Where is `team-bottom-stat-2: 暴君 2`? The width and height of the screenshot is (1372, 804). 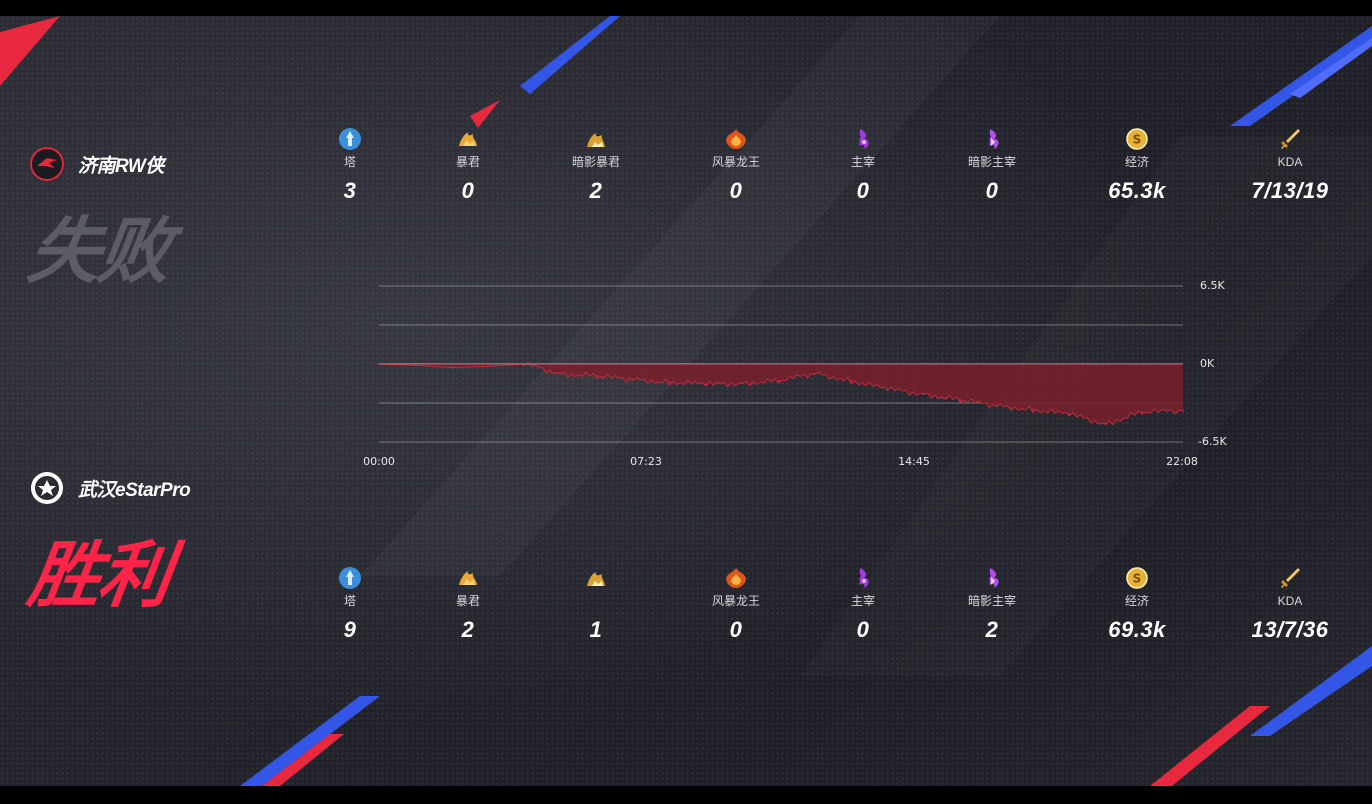
team-bottom-stat-2: 暴君 2 is located at coordinates (468, 604).